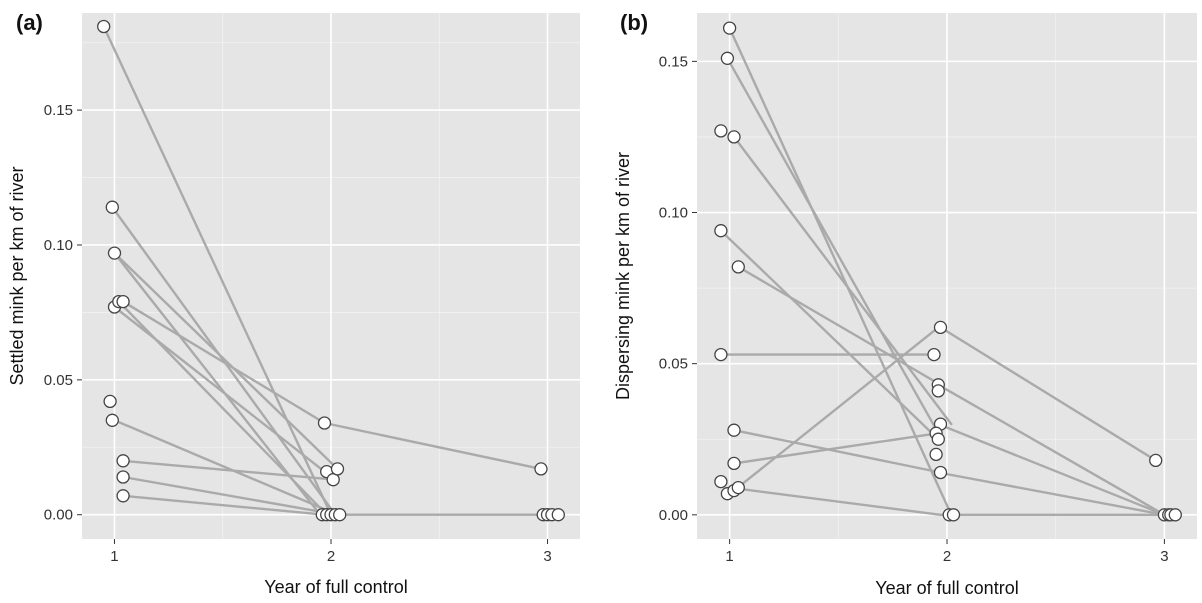 The height and width of the screenshot is (603, 1202). What do you see at coordinates (634, 22) in the screenshot?
I see `panel-label: (b)` at bounding box center [634, 22].